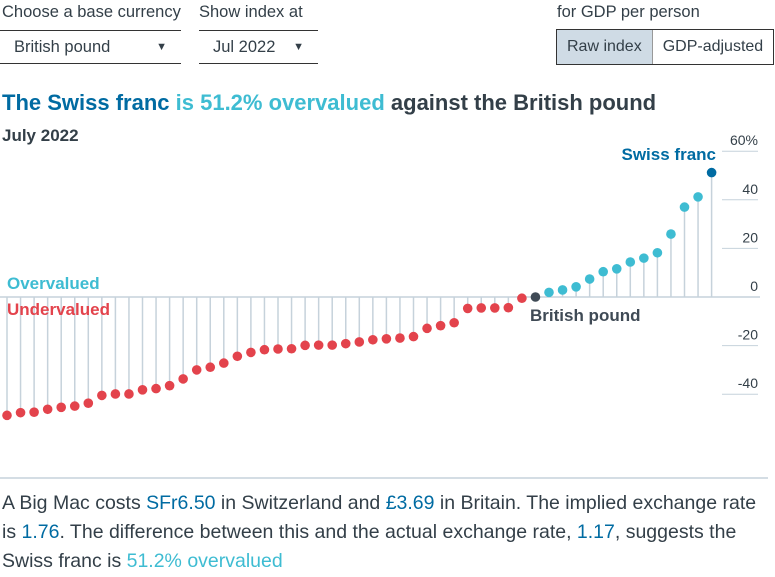 This screenshot has height=577, width=775. What do you see at coordinates (585, 315) in the screenshot?
I see `british-pound-label: British pound` at bounding box center [585, 315].